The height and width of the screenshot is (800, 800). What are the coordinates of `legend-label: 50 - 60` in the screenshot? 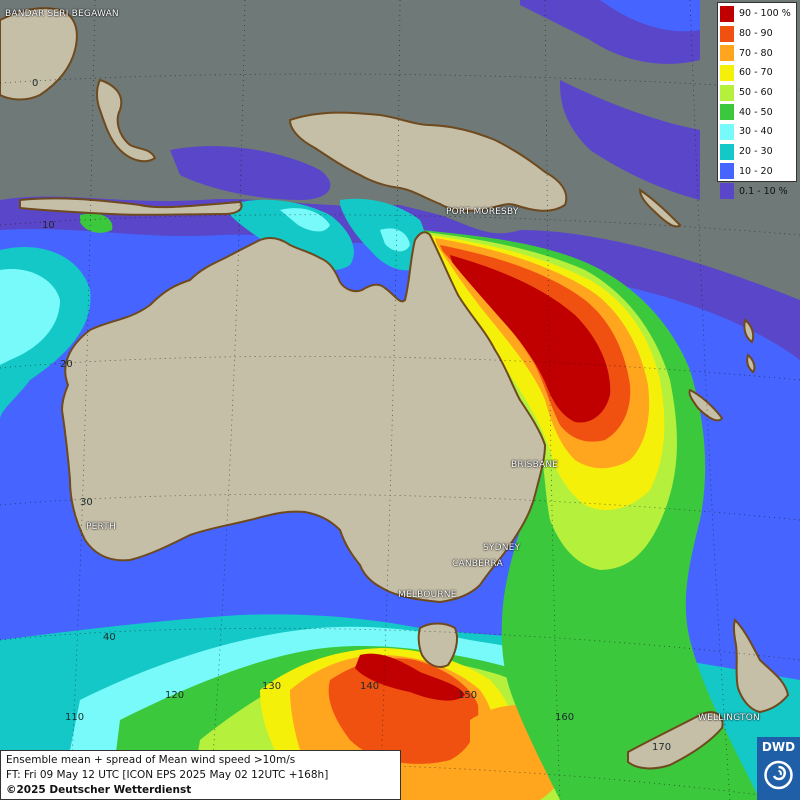 It's located at (756, 93).